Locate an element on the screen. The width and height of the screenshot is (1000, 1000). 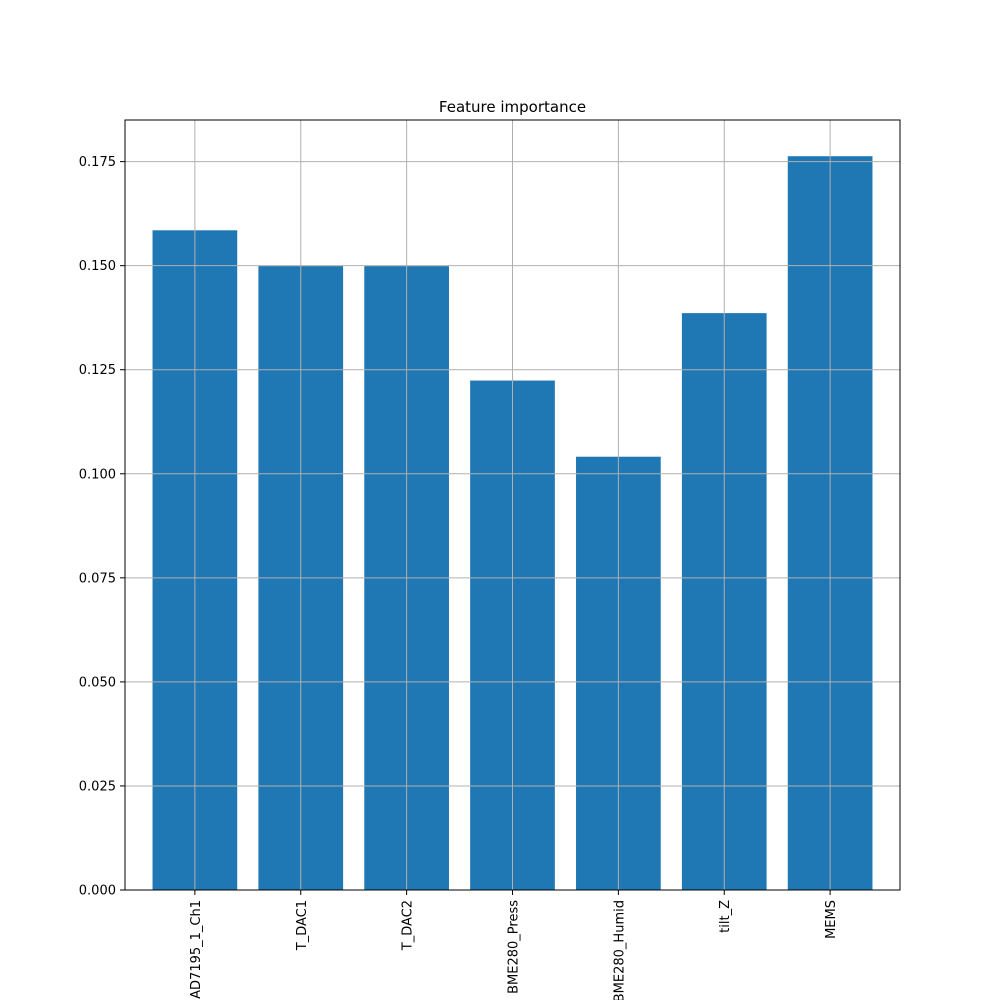
y-tick-label: 0.075 is located at coordinates (97, 578).